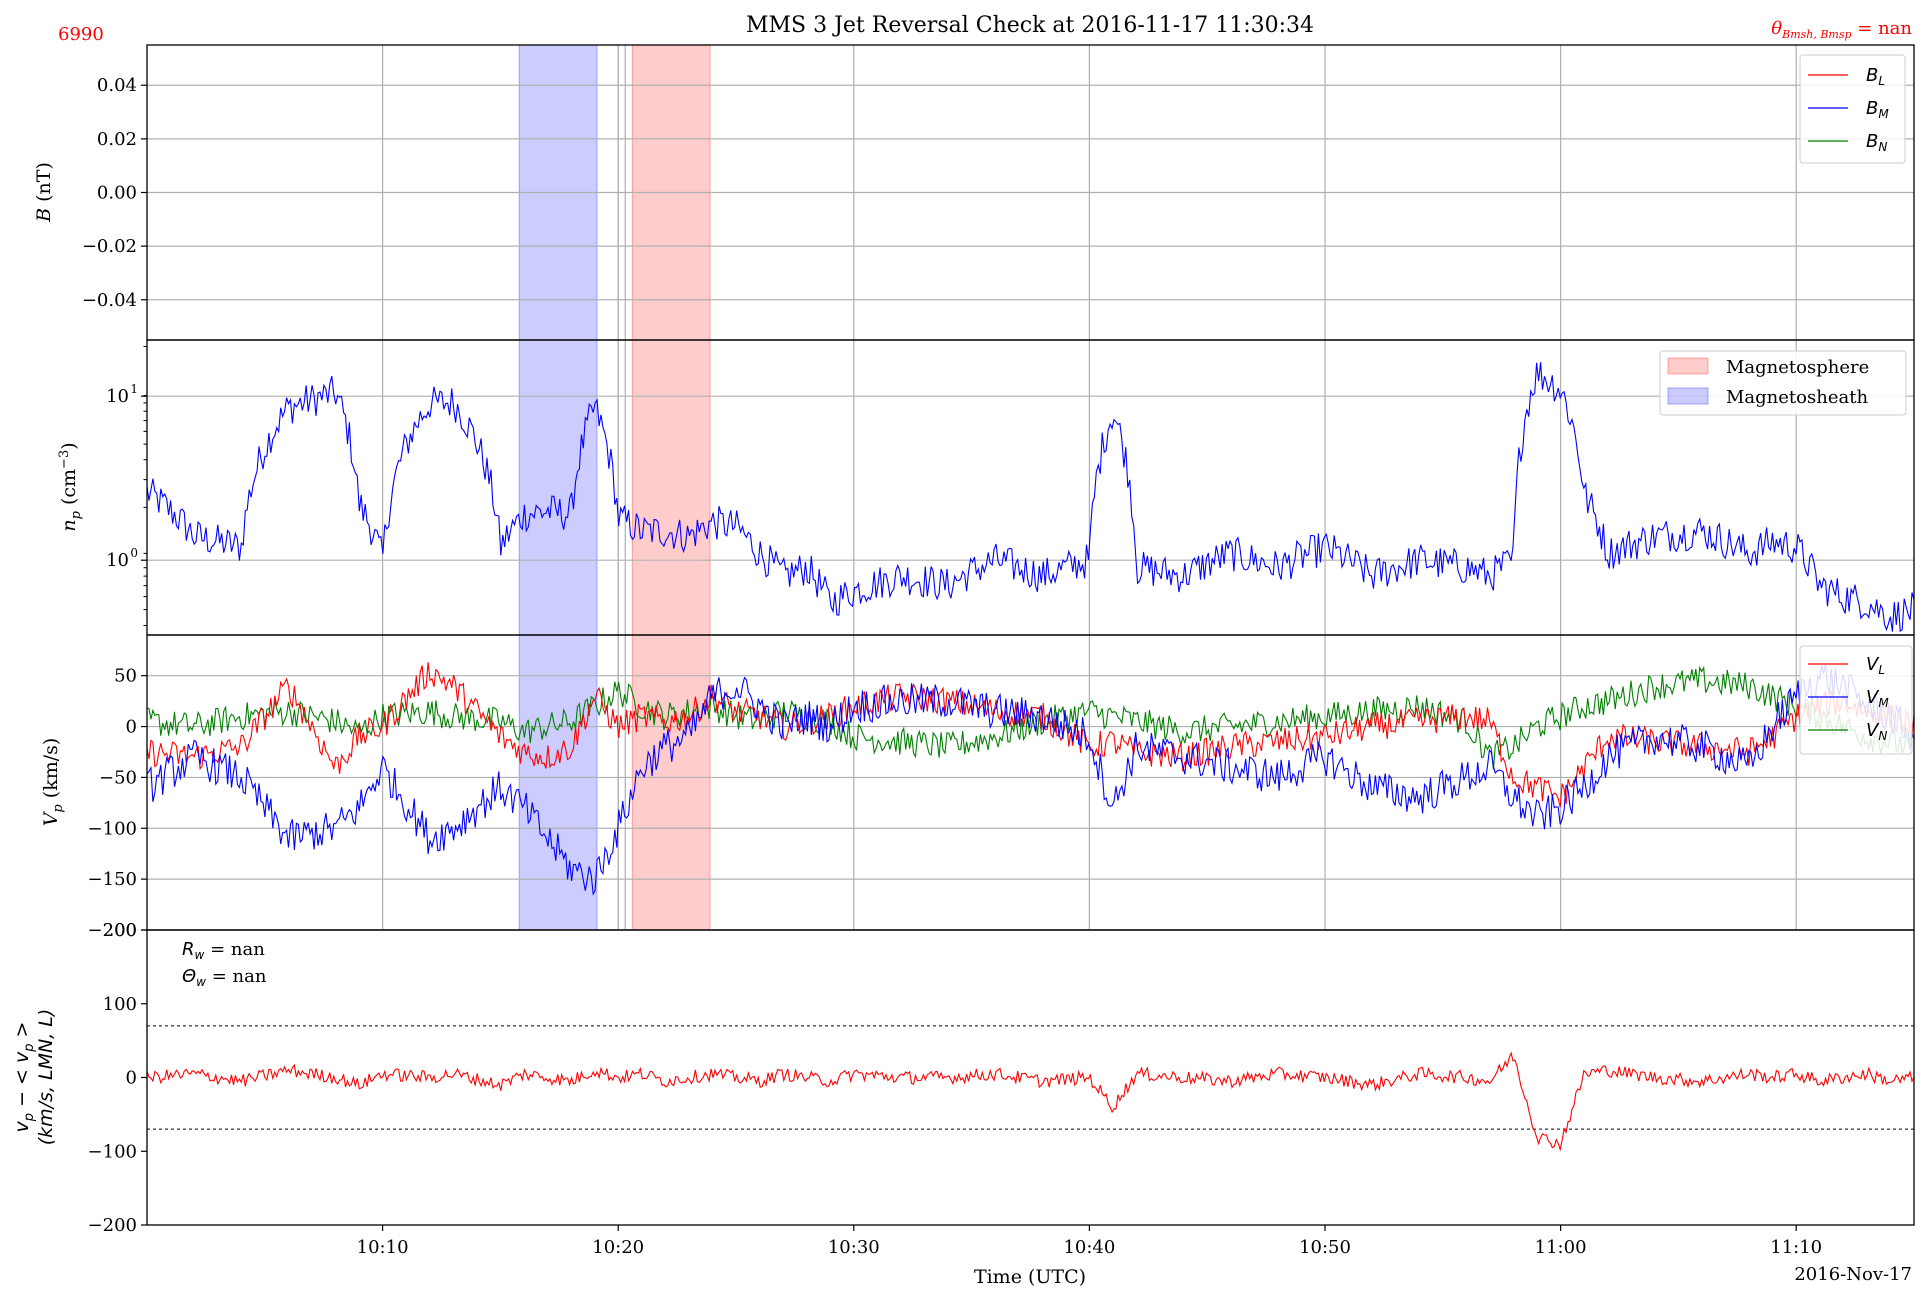 The height and width of the screenshot is (1297, 1924). Describe the element at coordinates (1873, 697) in the screenshot. I see `legend-v-m-sym: V` at that location.